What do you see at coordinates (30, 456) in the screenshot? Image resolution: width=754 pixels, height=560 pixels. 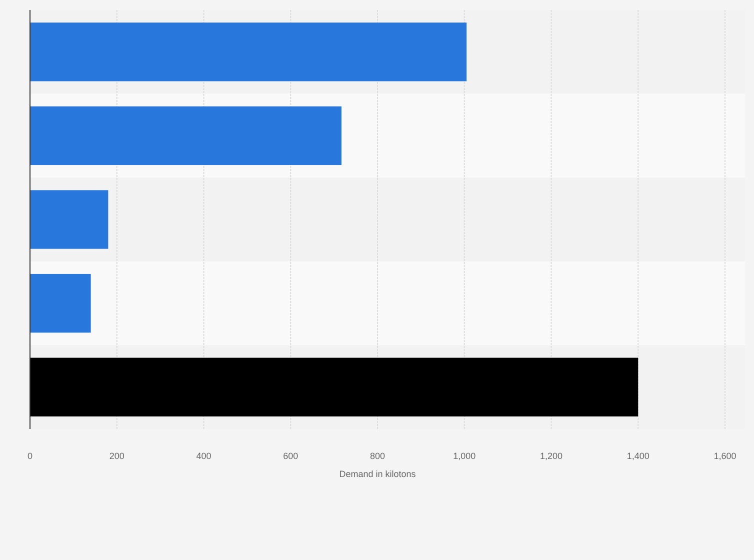 I see `x-tick-label: 0` at bounding box center [30, 456].